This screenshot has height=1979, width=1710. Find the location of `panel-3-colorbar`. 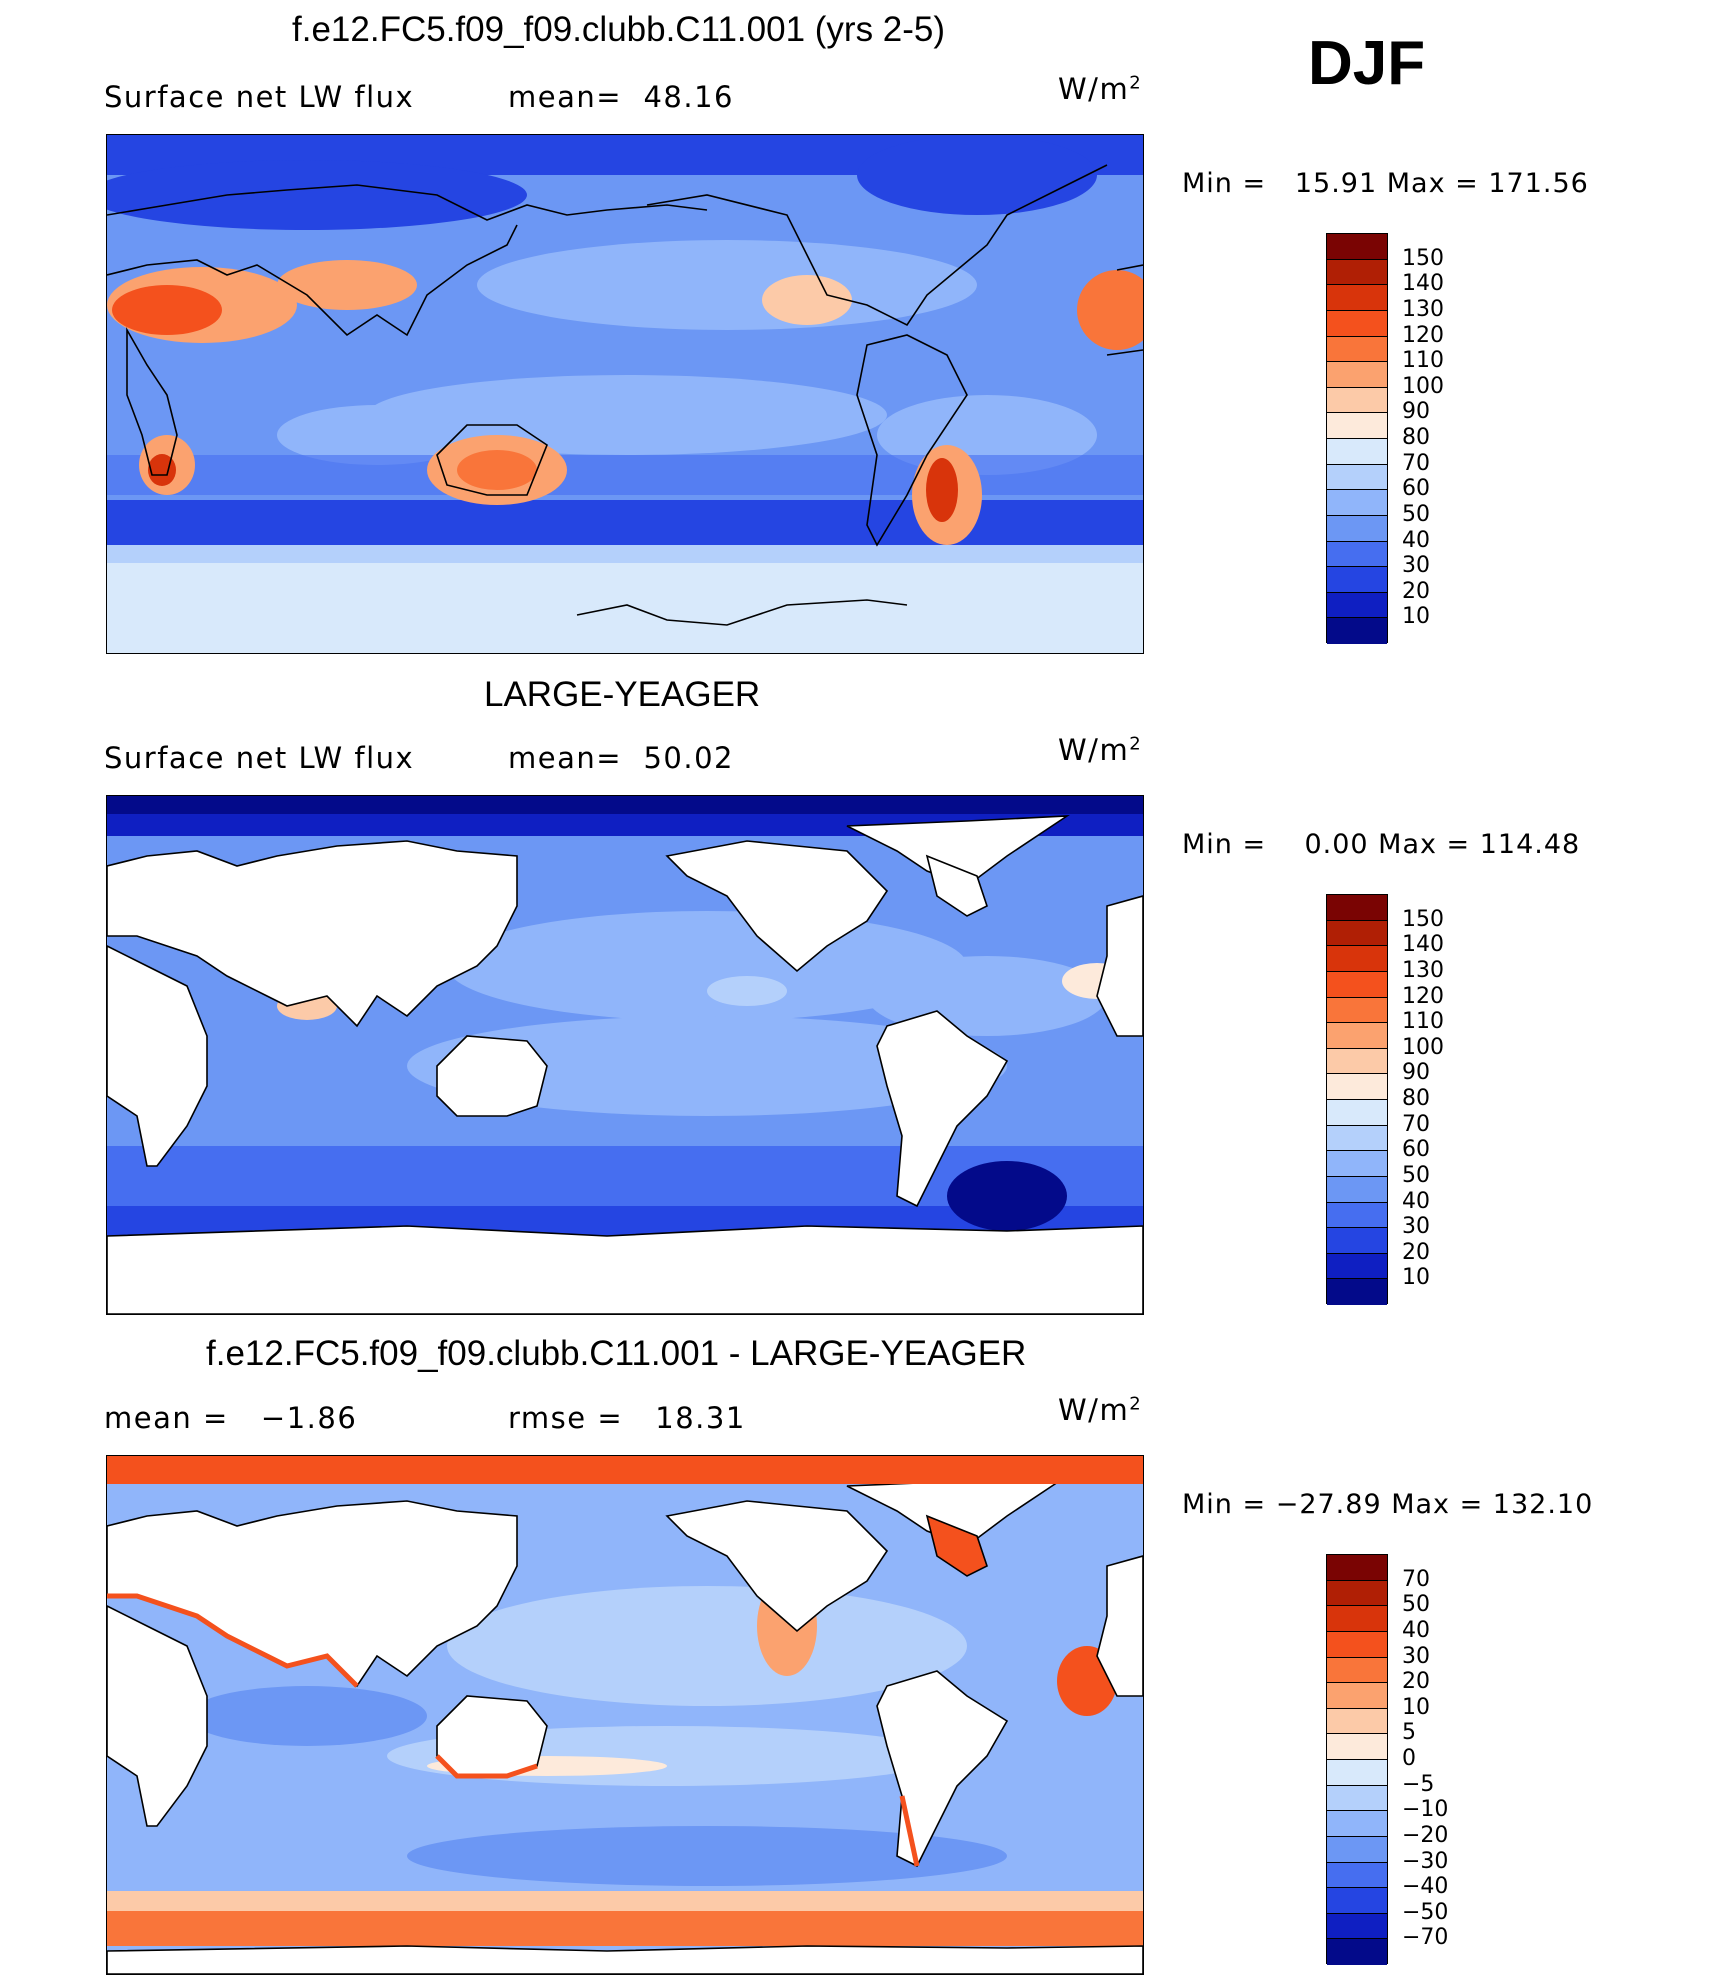

panel-3-colorbar is located at coordinates (1357, 1759).